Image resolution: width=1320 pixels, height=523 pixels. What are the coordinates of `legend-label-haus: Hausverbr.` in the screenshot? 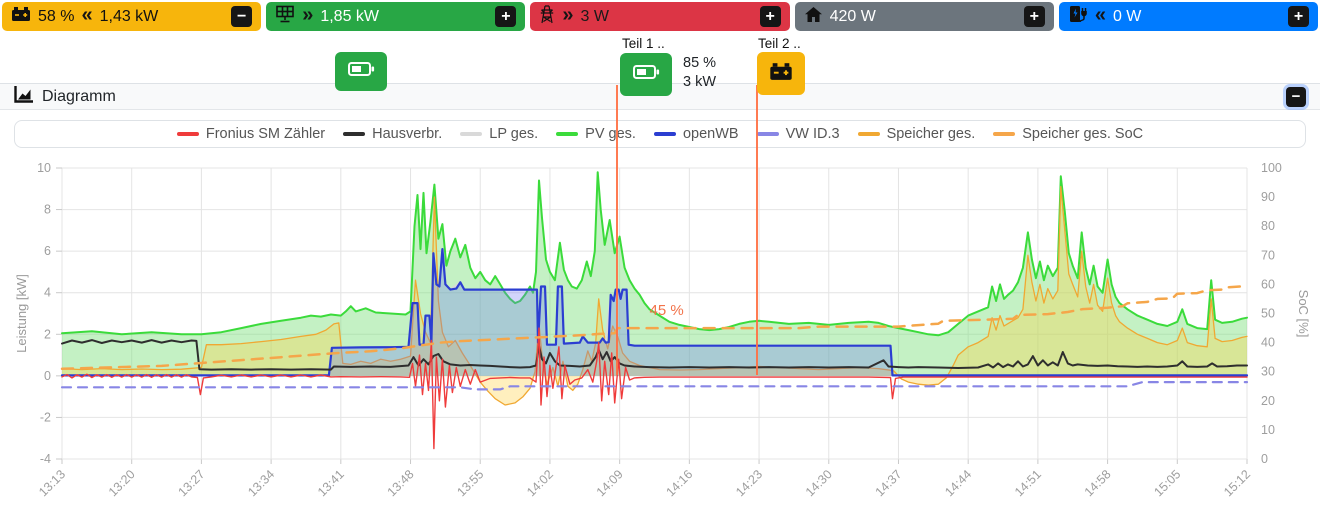 It's located at (407, 134).